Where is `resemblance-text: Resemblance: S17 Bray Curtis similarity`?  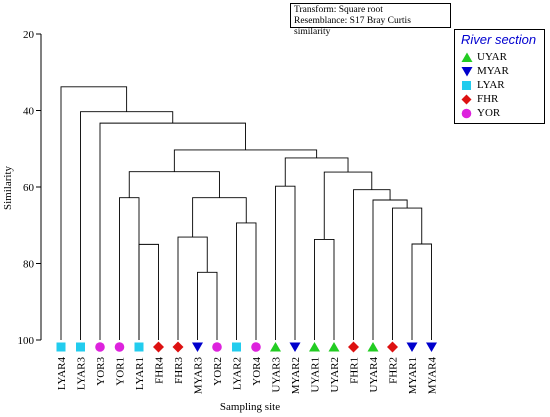
resemblance-text: Resemblance: S17 Bray Curtis similarity is located at coordinates (352, 26).